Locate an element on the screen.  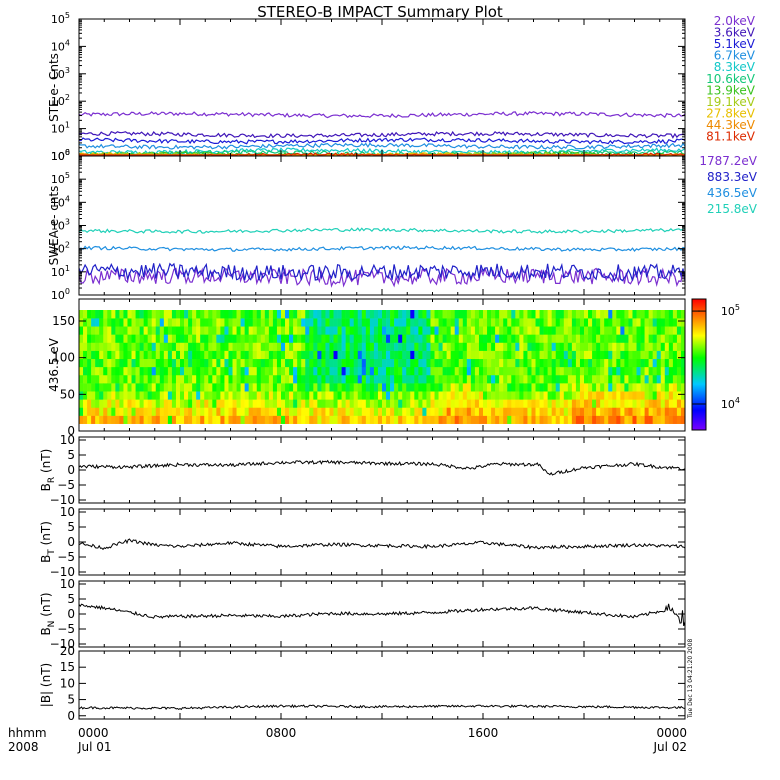
y-tick-label: −5 is located at coordinates (66, 557).